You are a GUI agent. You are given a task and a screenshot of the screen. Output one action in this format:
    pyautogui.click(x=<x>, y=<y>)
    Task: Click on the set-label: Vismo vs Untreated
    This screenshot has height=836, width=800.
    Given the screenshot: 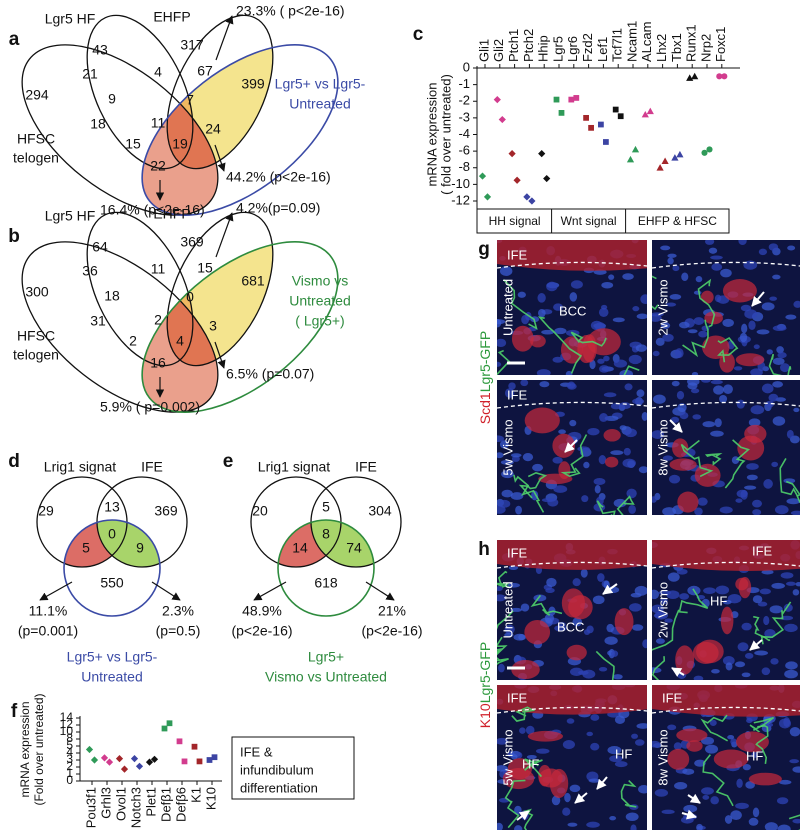 What is the action you would take?
    pyautogui.click(x=326, y=677)
    